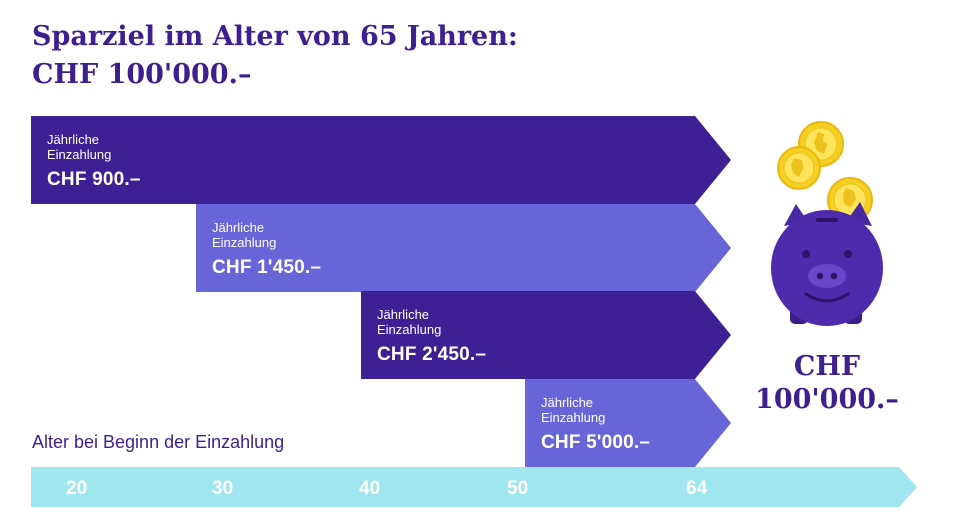 The image size is (960, 527). What do you see at coordinates (223, 488) in the screenshot?
I see `axis-tick-30: 30` at bounding box center [223, 488].